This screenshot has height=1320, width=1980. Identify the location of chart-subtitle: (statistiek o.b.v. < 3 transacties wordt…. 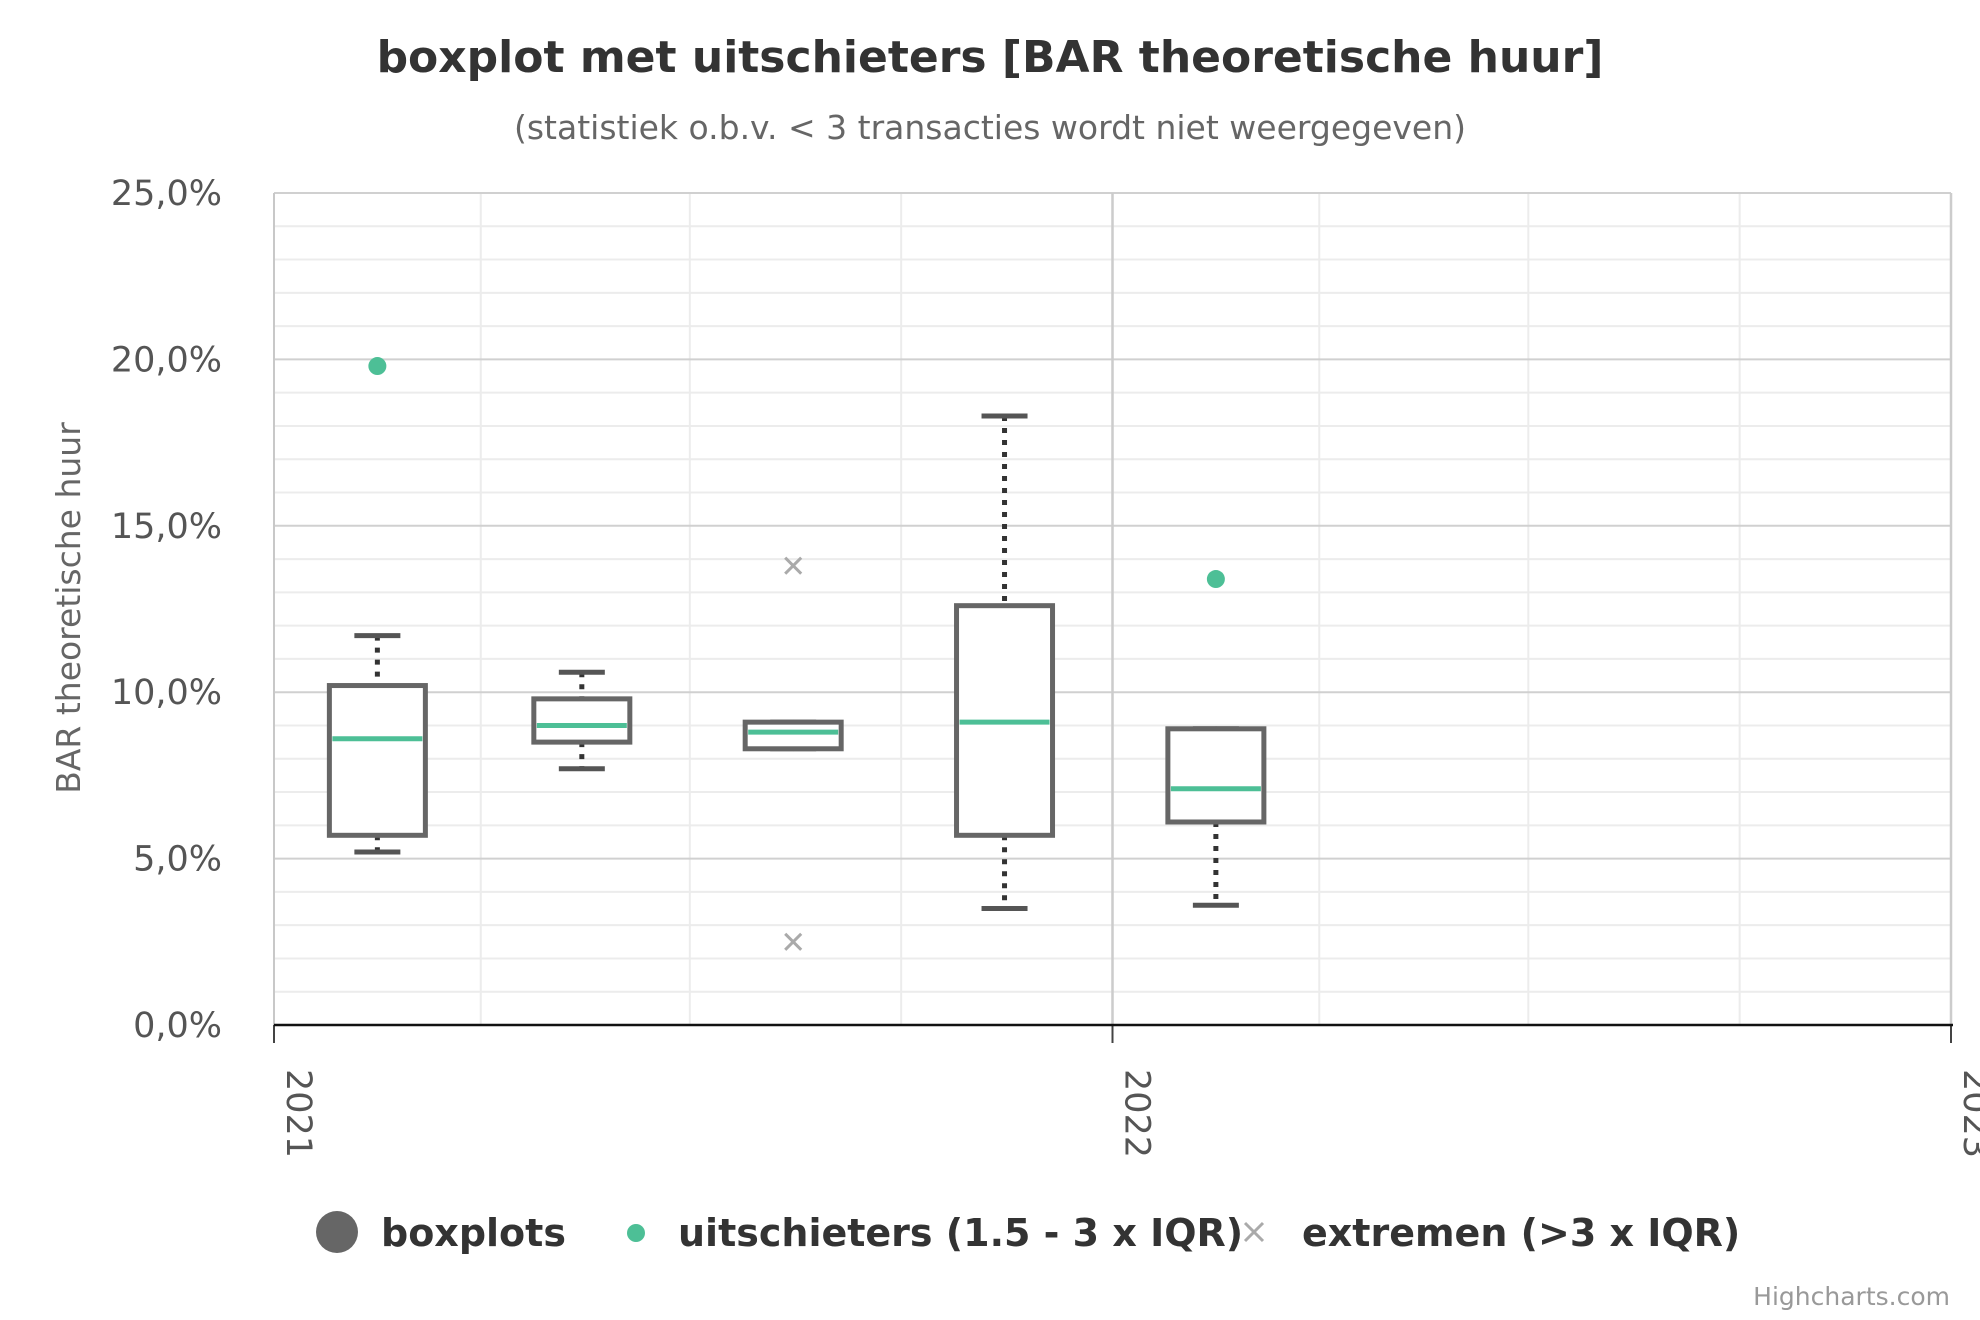
(990, 127).